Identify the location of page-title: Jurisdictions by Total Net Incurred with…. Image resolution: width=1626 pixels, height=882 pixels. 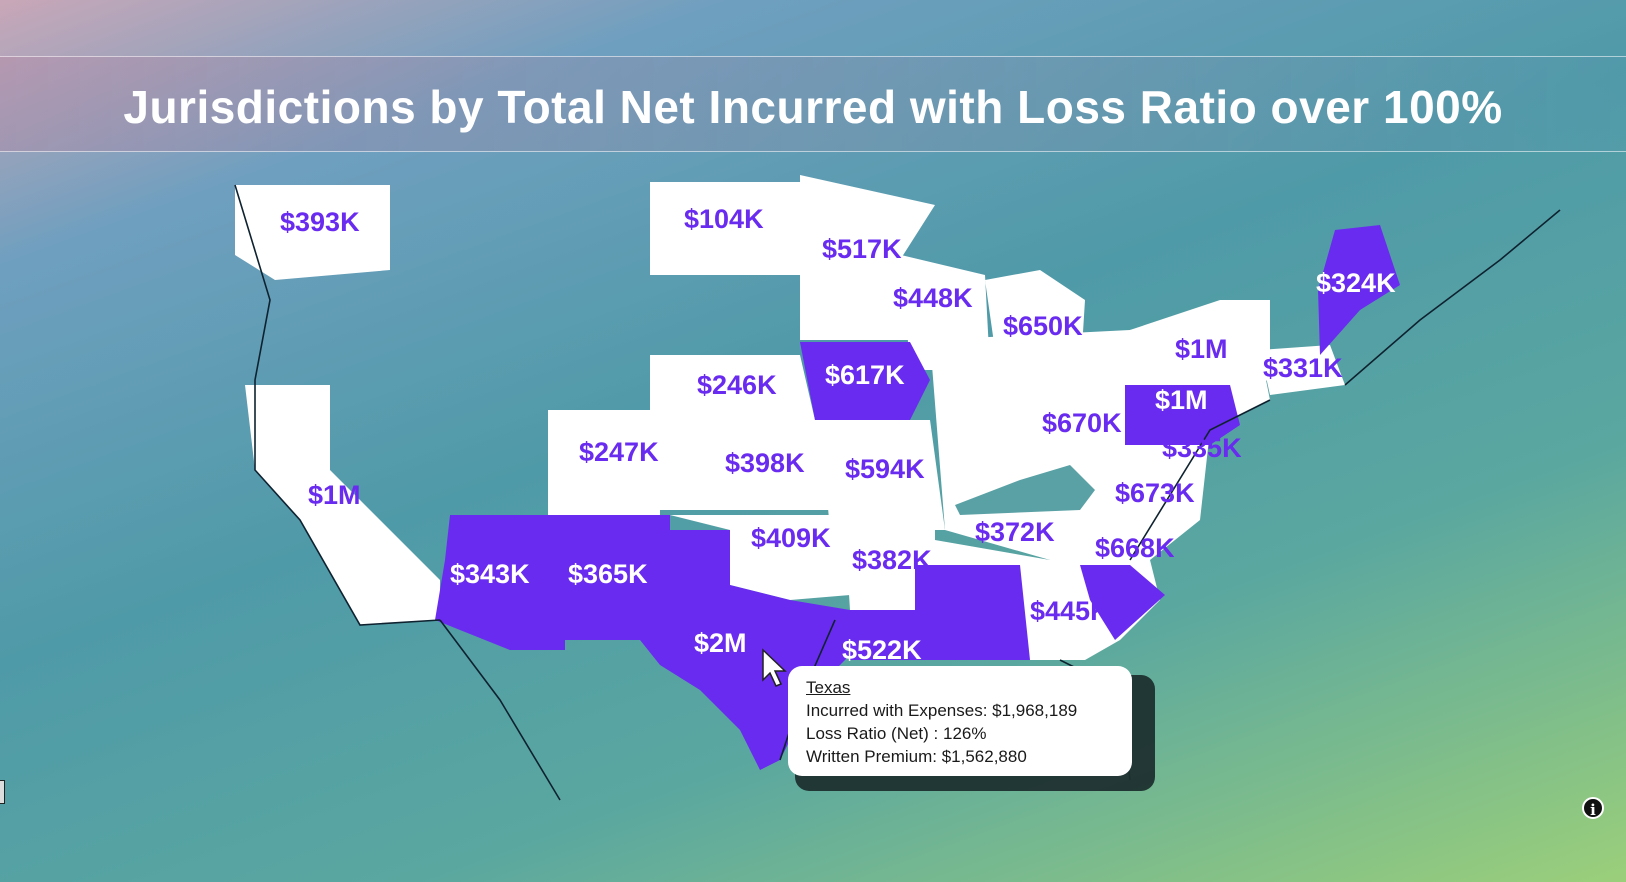
(813, 107).